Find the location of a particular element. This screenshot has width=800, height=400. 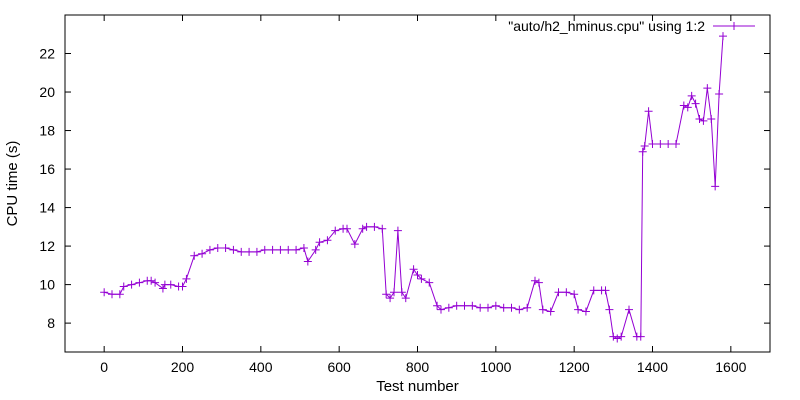

y-tick-label: 22 is located at coordinates (47, 54).